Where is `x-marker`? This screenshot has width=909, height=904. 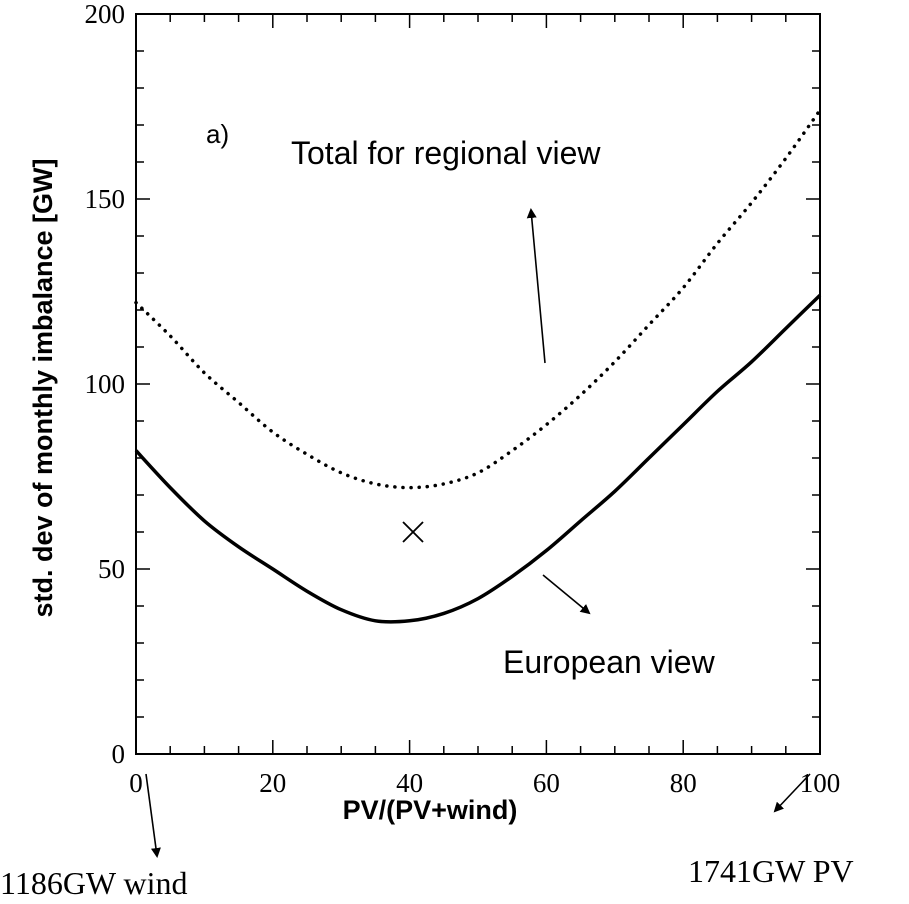
x-marker is located at coordinates (413, 532).